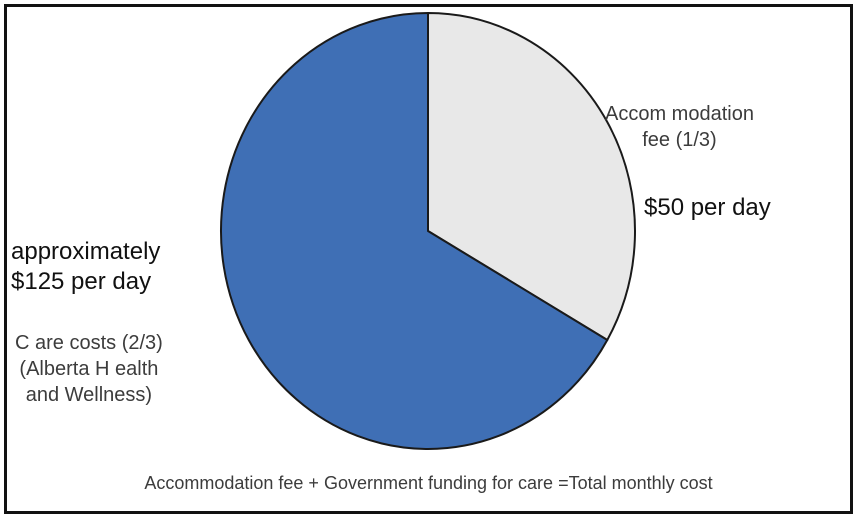  Describe the element at coordinates (86, 251) in the screenshot. I see `care-cost-line-1: approximately` at that location.